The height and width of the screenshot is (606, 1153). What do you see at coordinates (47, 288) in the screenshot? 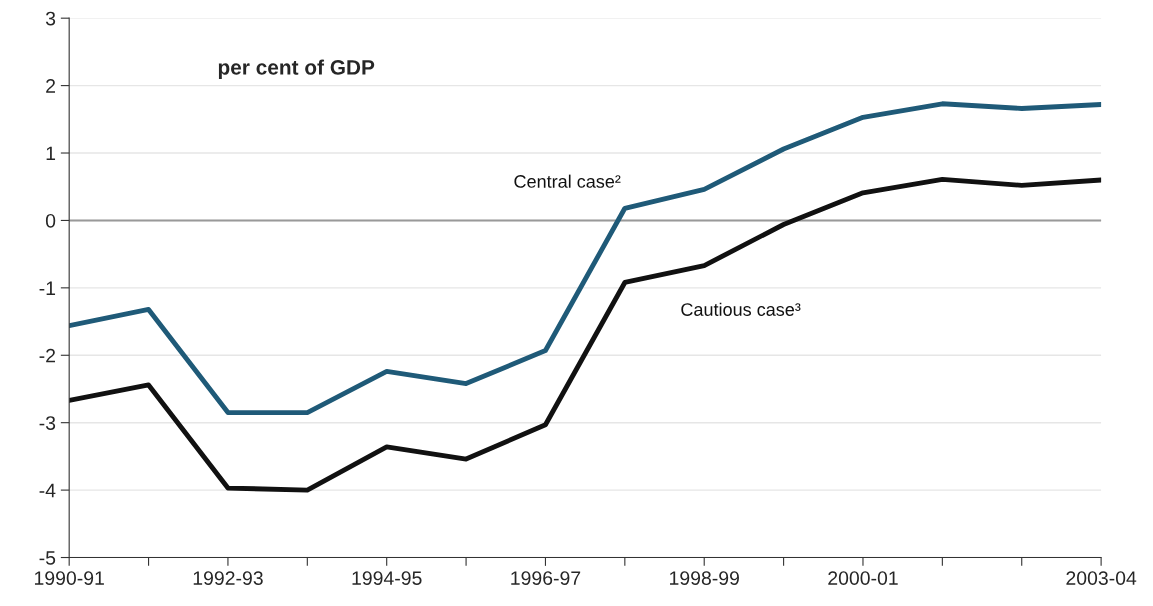
I see `y-tick-label: -1` at bounding box center [47, 288].